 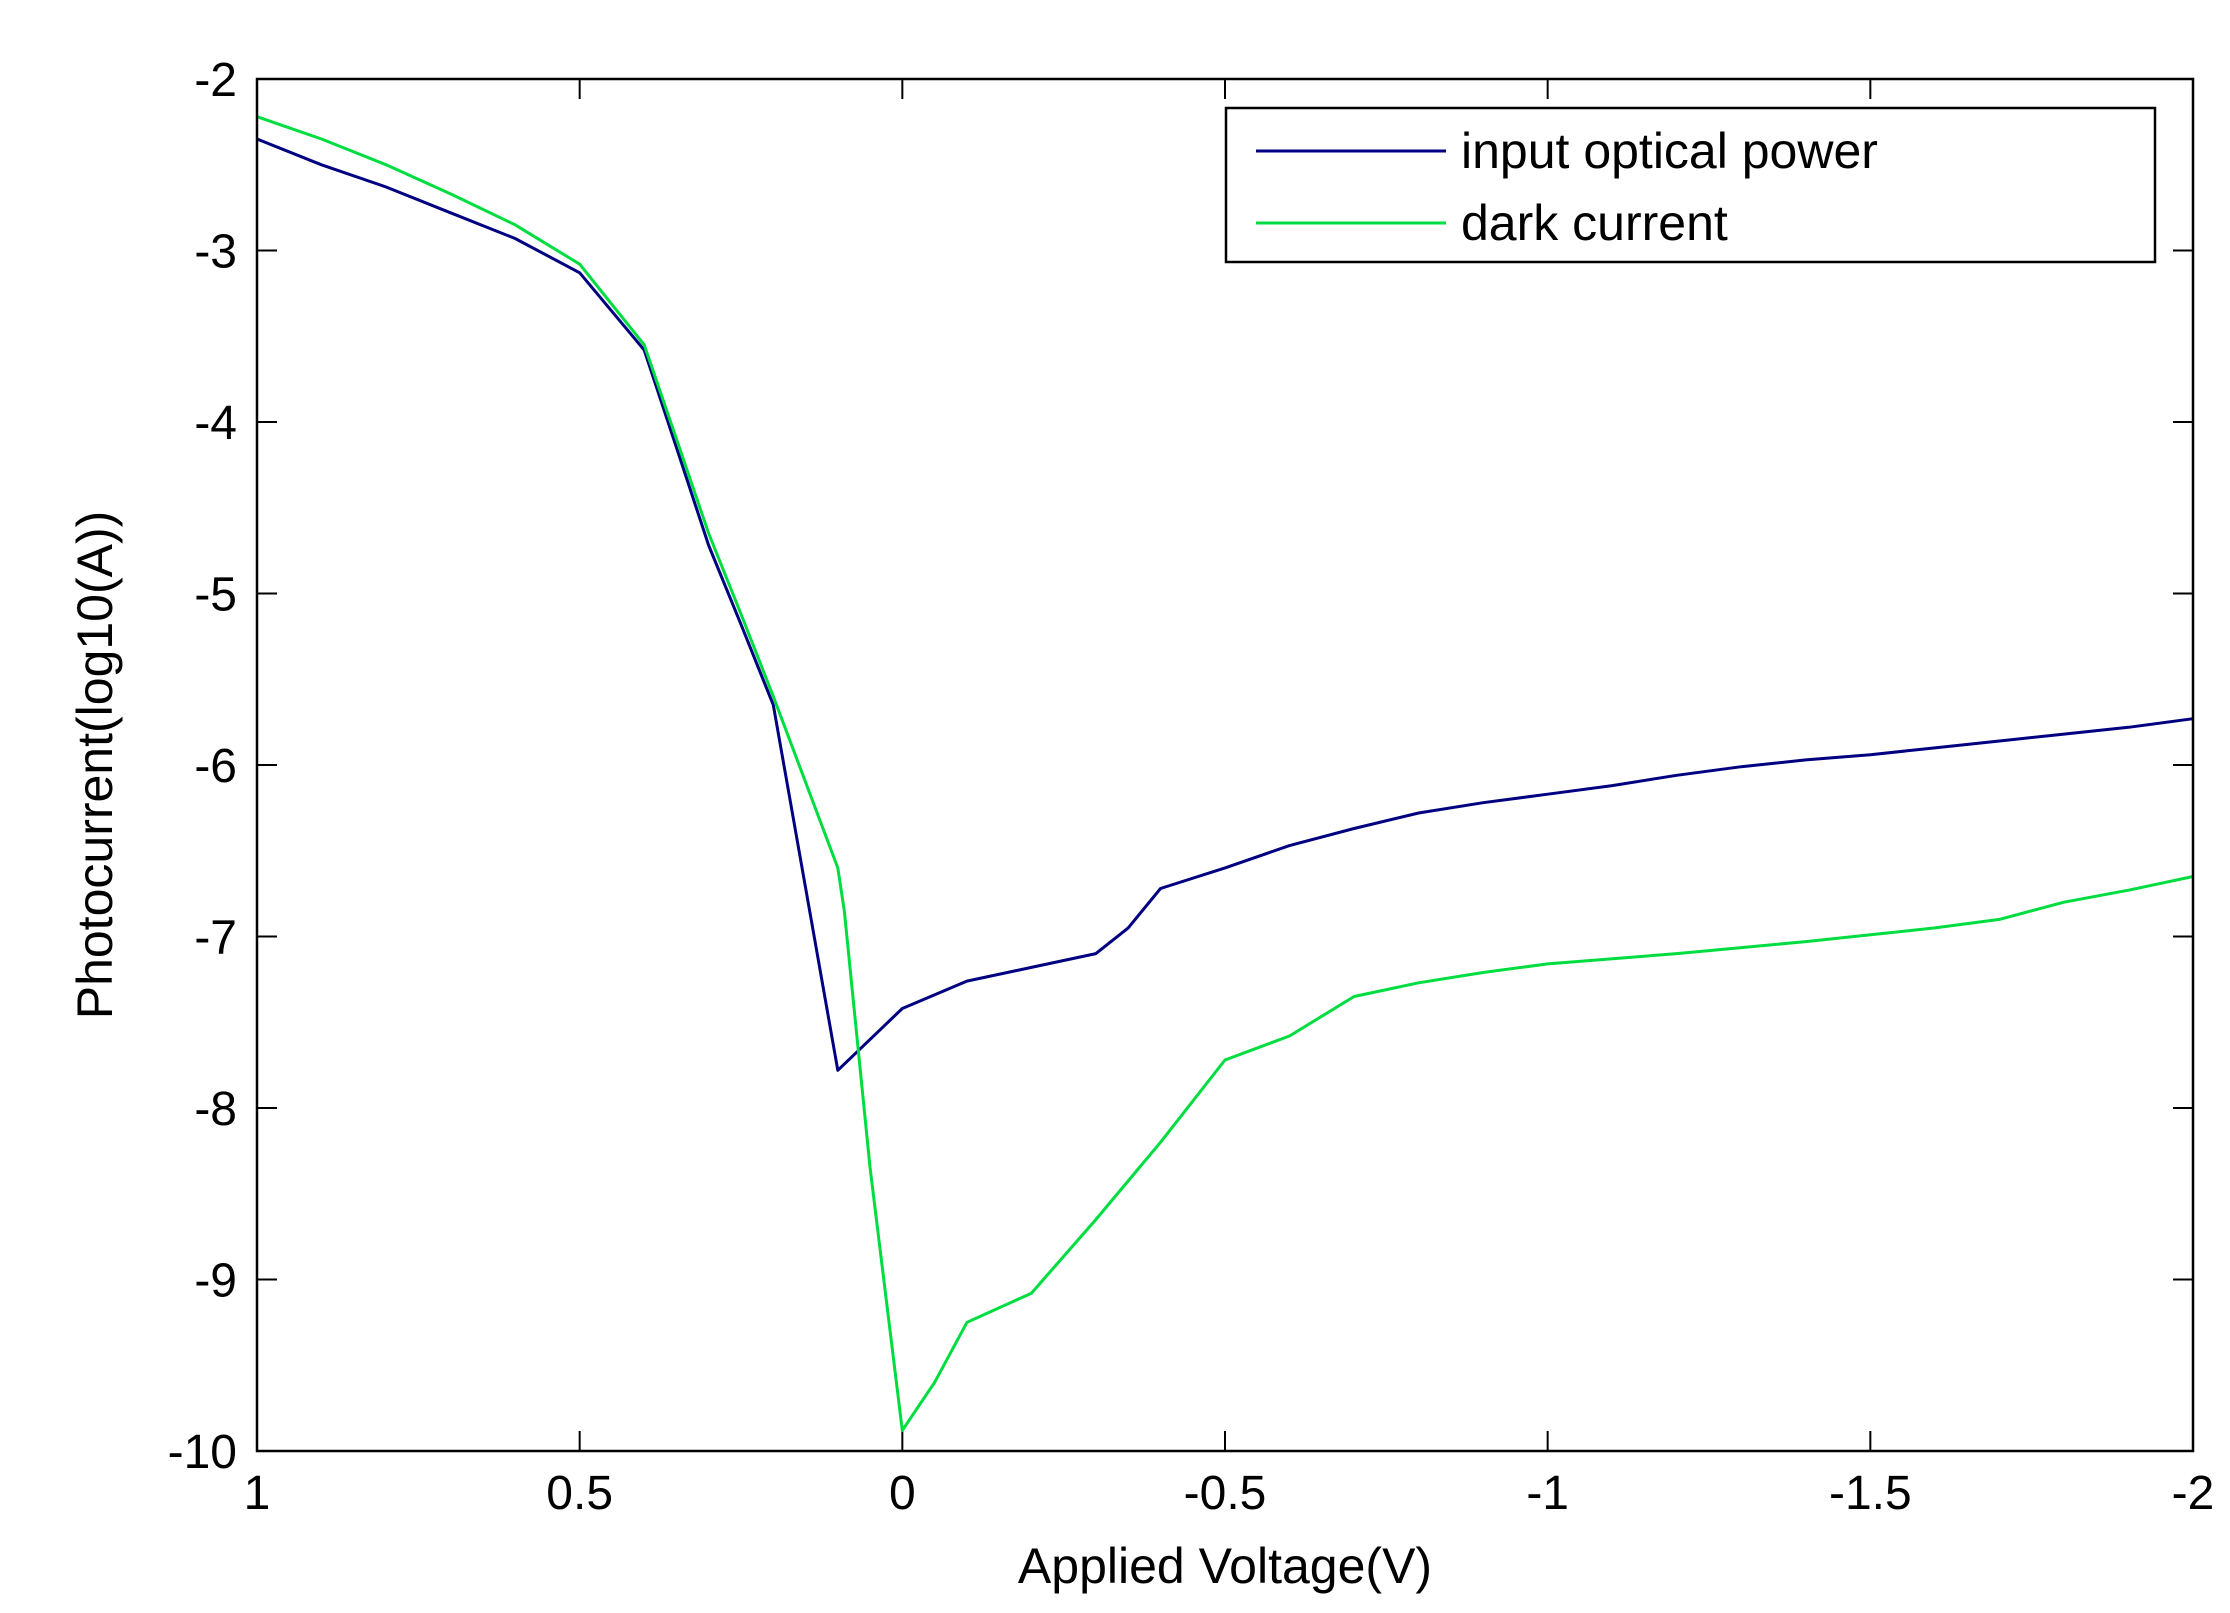 What do you see at coordinates (902, 1493) in the screenshot?
I see `x-tick-label: 0` at bounding box center [902, 1493].